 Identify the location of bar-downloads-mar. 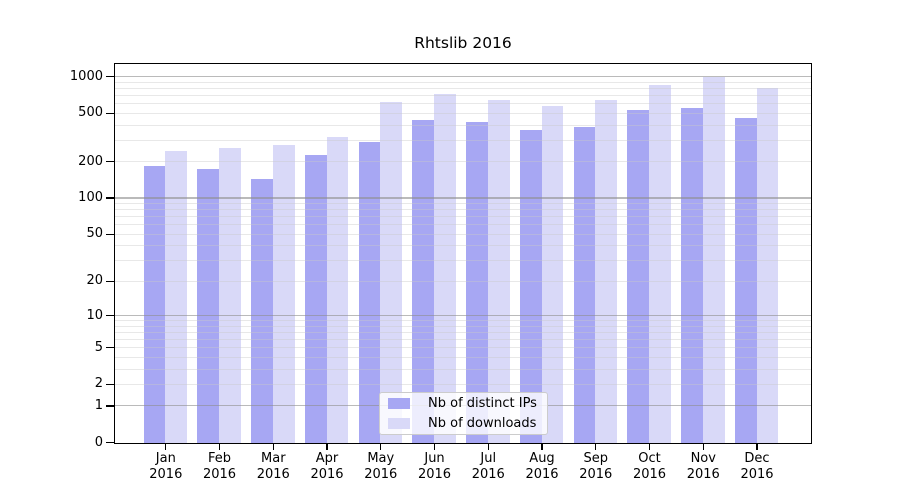
(283, 294).